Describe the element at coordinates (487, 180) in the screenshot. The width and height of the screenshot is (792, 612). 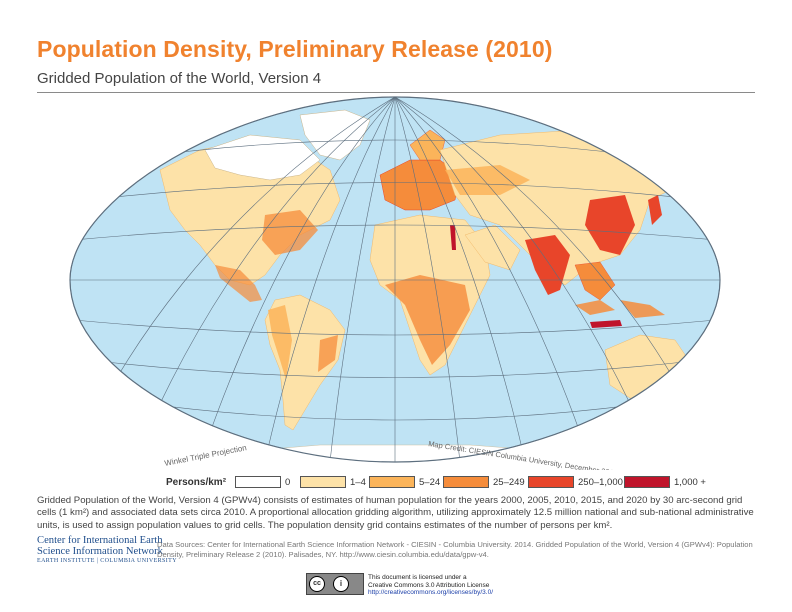
I see `density-russia-west` at that location.